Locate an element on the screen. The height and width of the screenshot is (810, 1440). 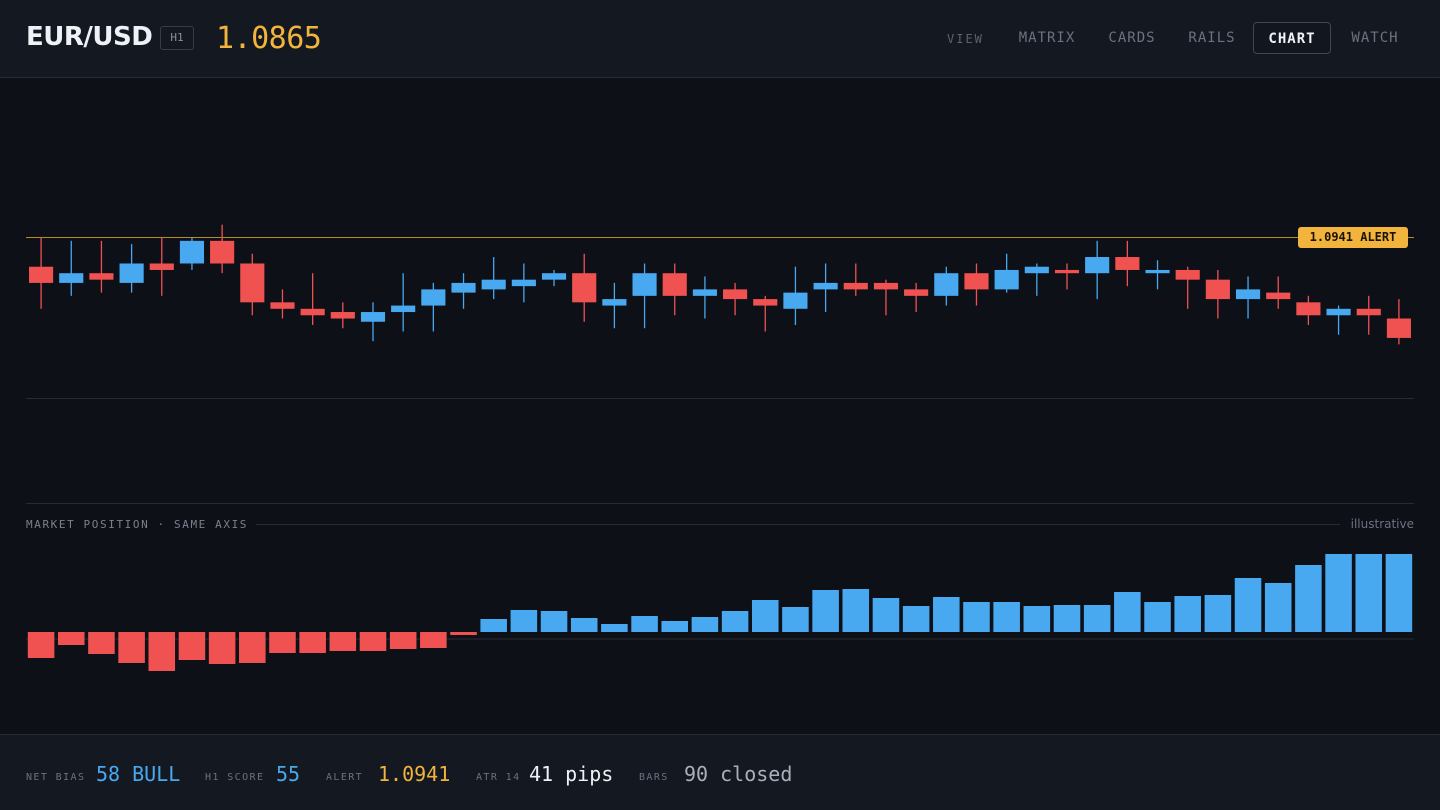
symbol-title: EUR/USD is located at coordinates (89, 37).